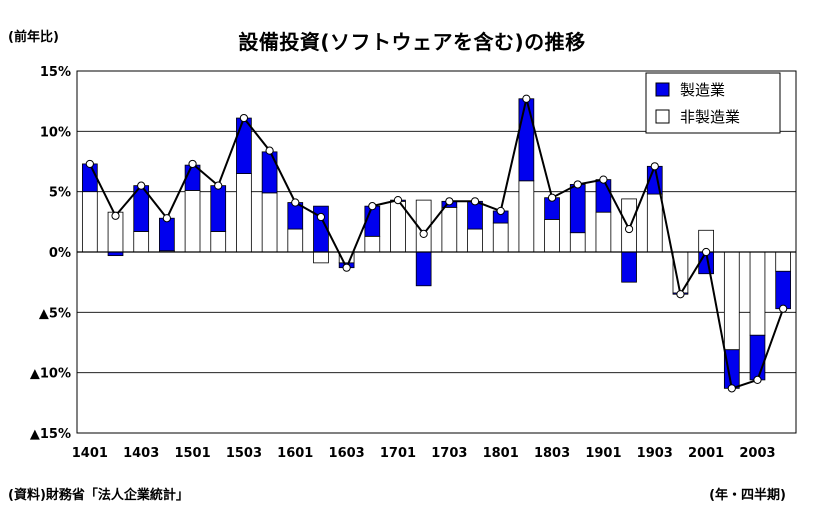 This screenshot has height=529, width=824. What do you see at coordinates (398, 453) in the screenshot?
I see `x-tick-label: 1701` at bounding box center [398, 453].